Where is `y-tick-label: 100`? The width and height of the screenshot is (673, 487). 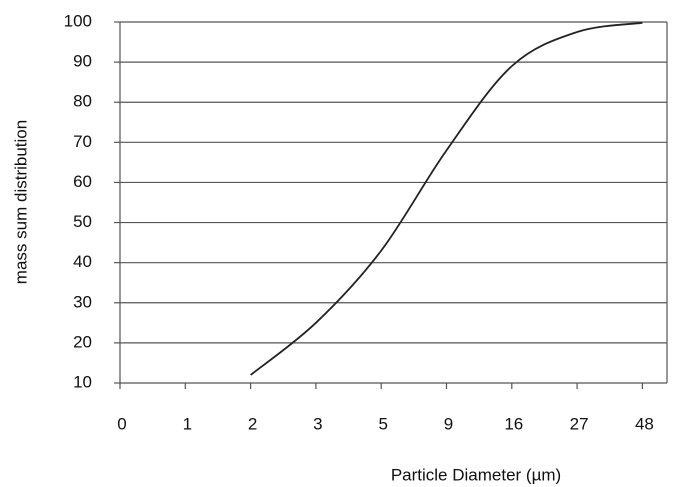
y-tick-label: 100 is located at coordinates (78, 20).